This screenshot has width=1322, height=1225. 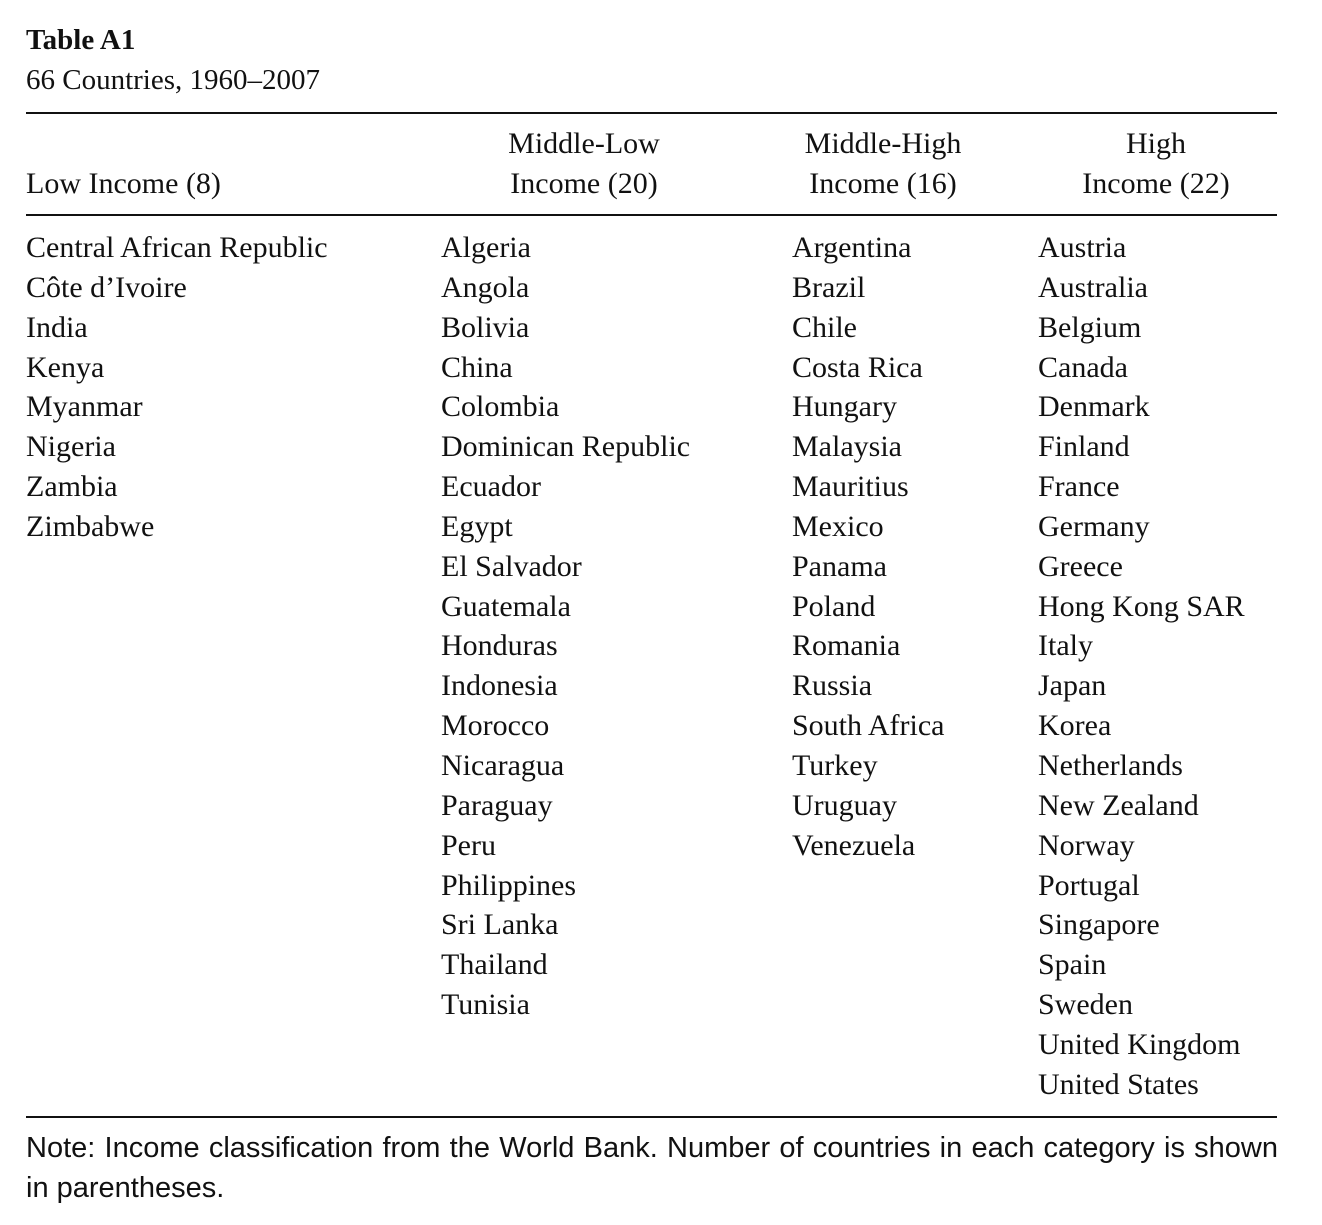 I want to click on country-cell: Sweden, so click(x=1085, y=1005).